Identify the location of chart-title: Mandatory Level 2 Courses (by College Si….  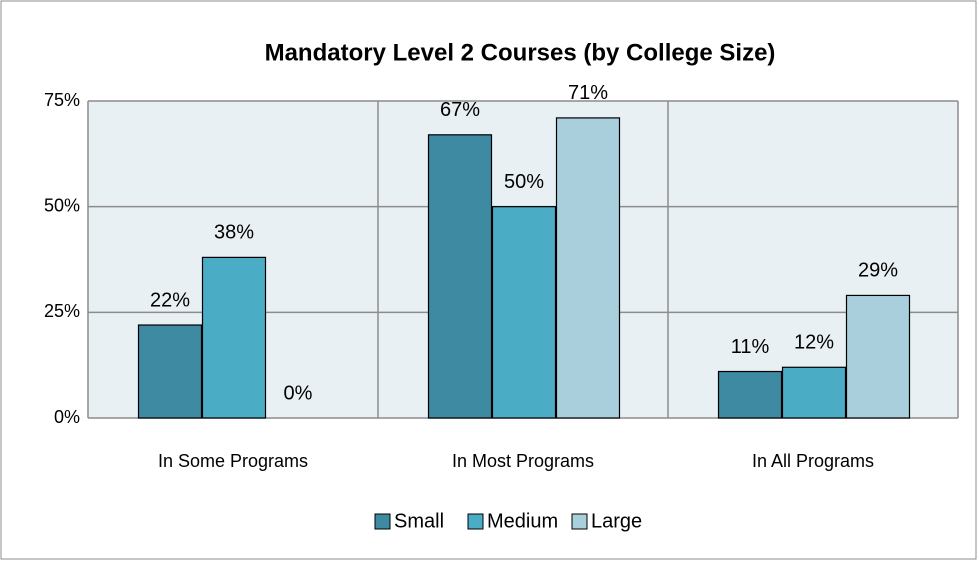
(520, 52).